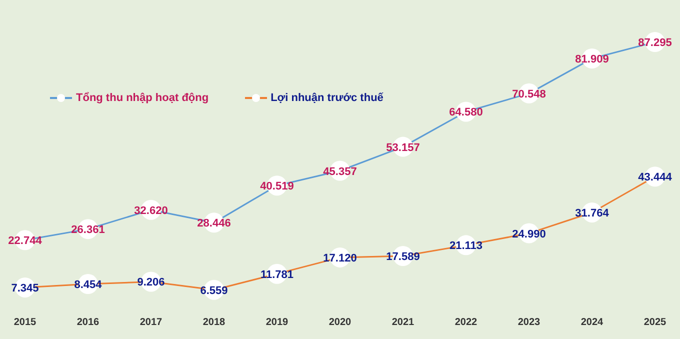 Image resolution: width=680 pixels, height=339 pixels. I want to click on data-label: 11.781, so click(277, 274).